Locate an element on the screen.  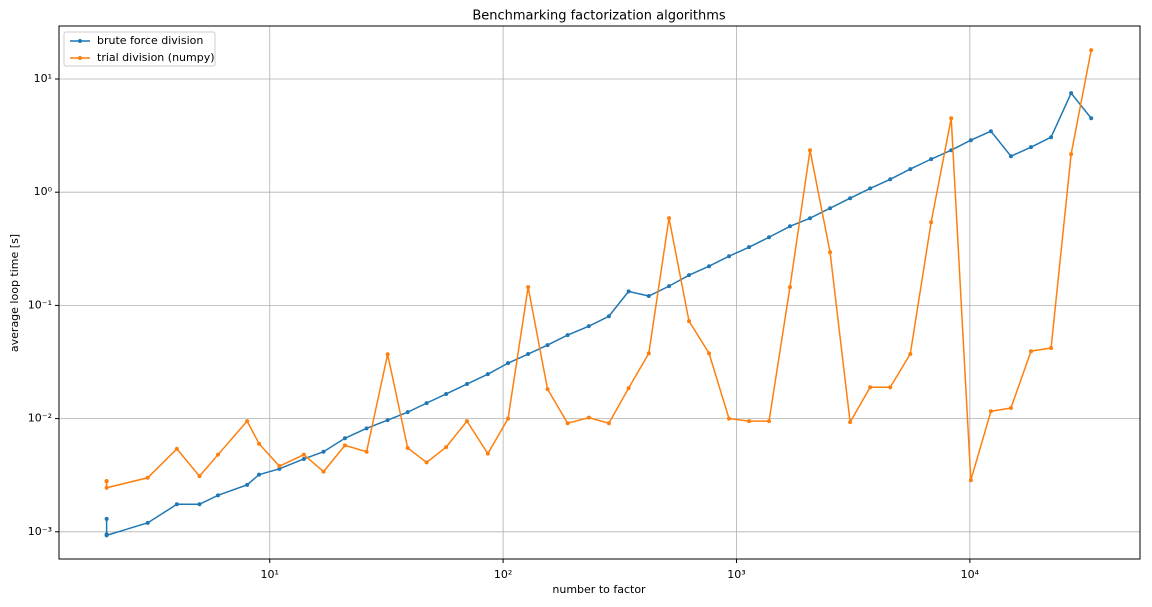
x-axis-label: number to factor is located at coordinates (599, 589).